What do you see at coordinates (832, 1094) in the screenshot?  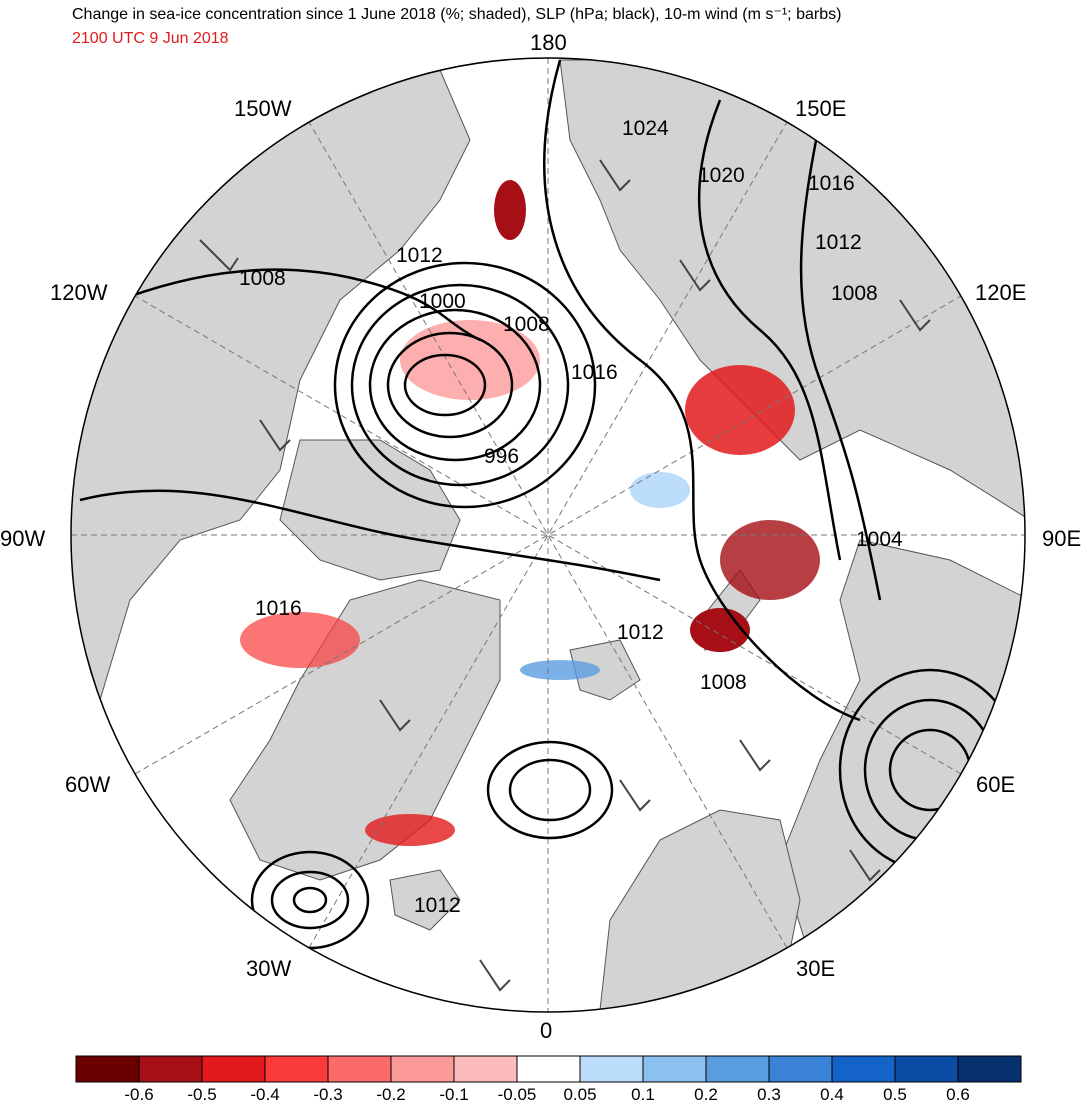 I see `colorbar-label: 0.4` at bounding box center [832, 1094].